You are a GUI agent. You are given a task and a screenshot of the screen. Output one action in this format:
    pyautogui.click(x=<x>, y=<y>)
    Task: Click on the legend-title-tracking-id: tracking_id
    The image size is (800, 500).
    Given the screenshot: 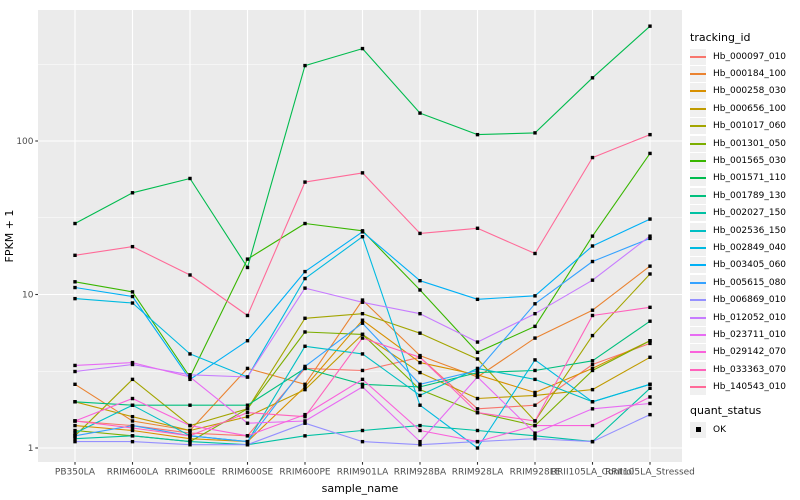 What is the action you would take?
    pyautogui.click(x=720, y=37)
    